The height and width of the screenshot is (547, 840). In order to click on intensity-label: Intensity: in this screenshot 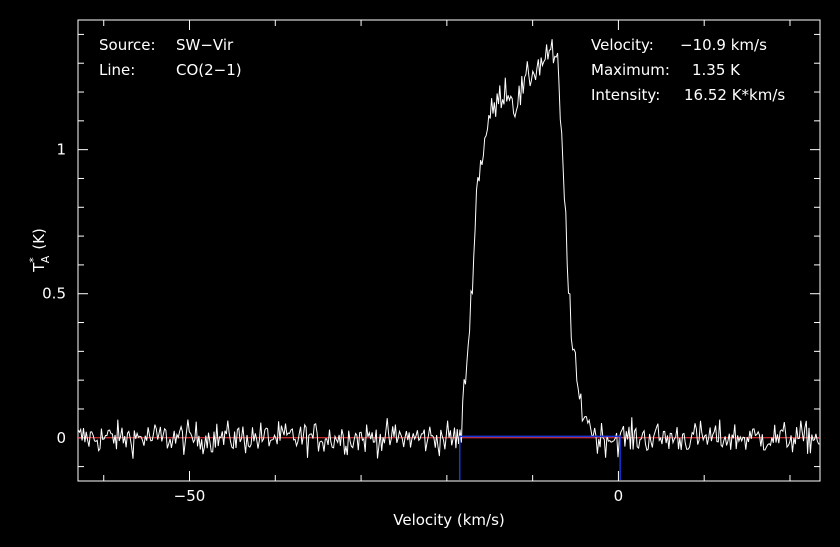, I will do `click(625, 95)`.